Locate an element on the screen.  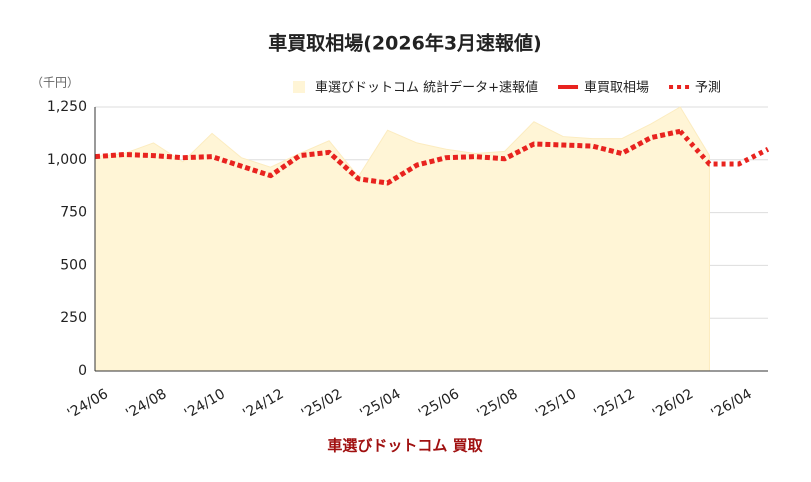
legend-label: 車選びドットコム 統計データ+速報値 is located at coordinates (426, 88).